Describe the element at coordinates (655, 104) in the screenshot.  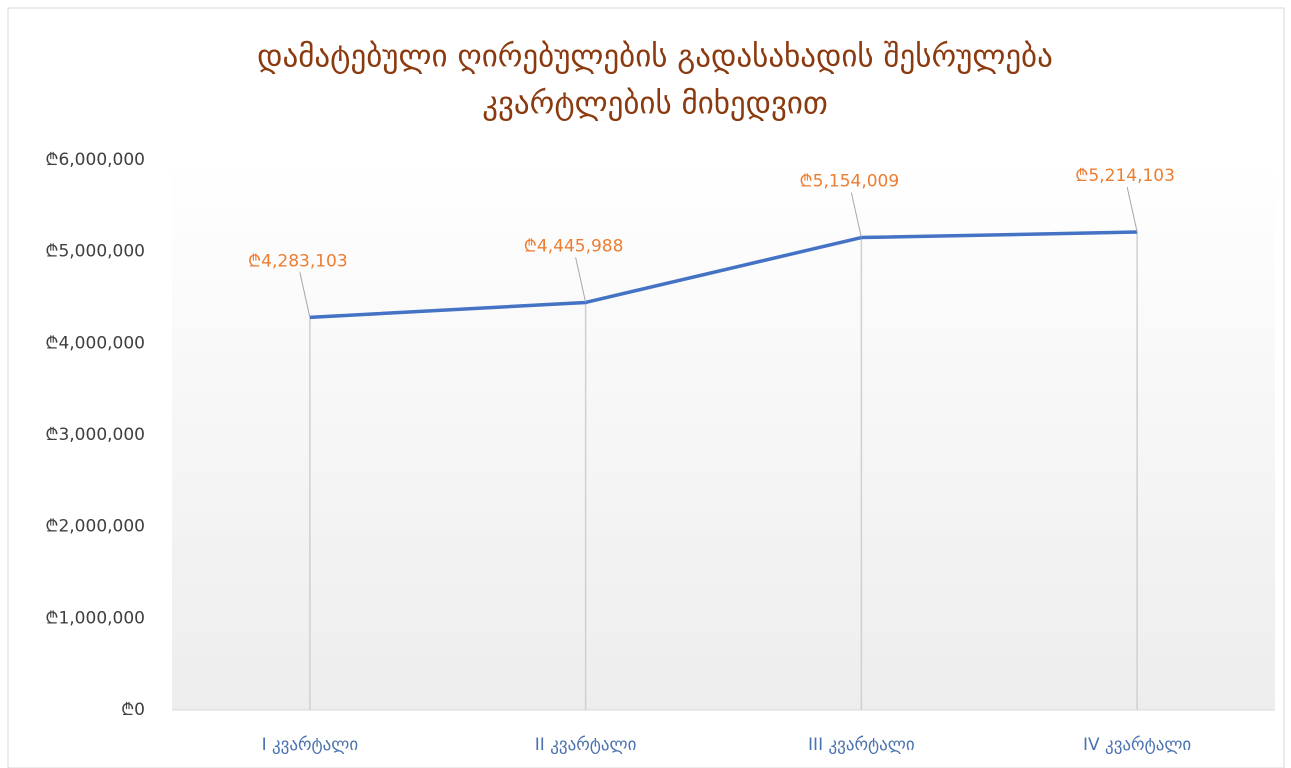
I see `chart-title: კვარტლების მიხედვით` at that location.